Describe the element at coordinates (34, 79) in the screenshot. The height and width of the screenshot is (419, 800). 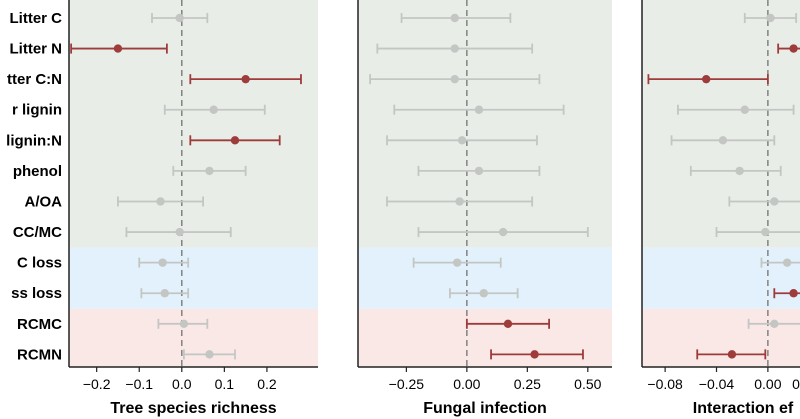
I see `row-label: tter C:N` at that location.